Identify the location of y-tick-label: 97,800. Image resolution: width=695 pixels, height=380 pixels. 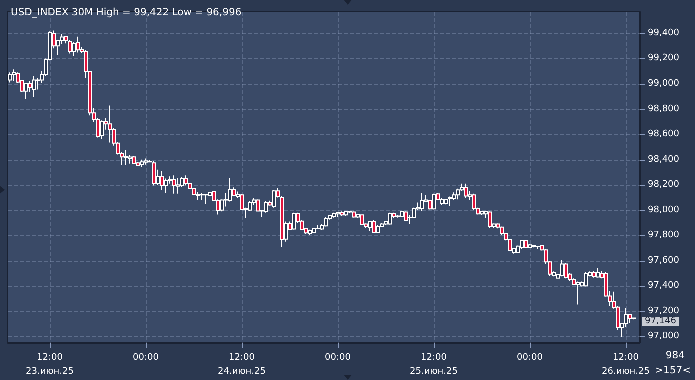
(664, 235).